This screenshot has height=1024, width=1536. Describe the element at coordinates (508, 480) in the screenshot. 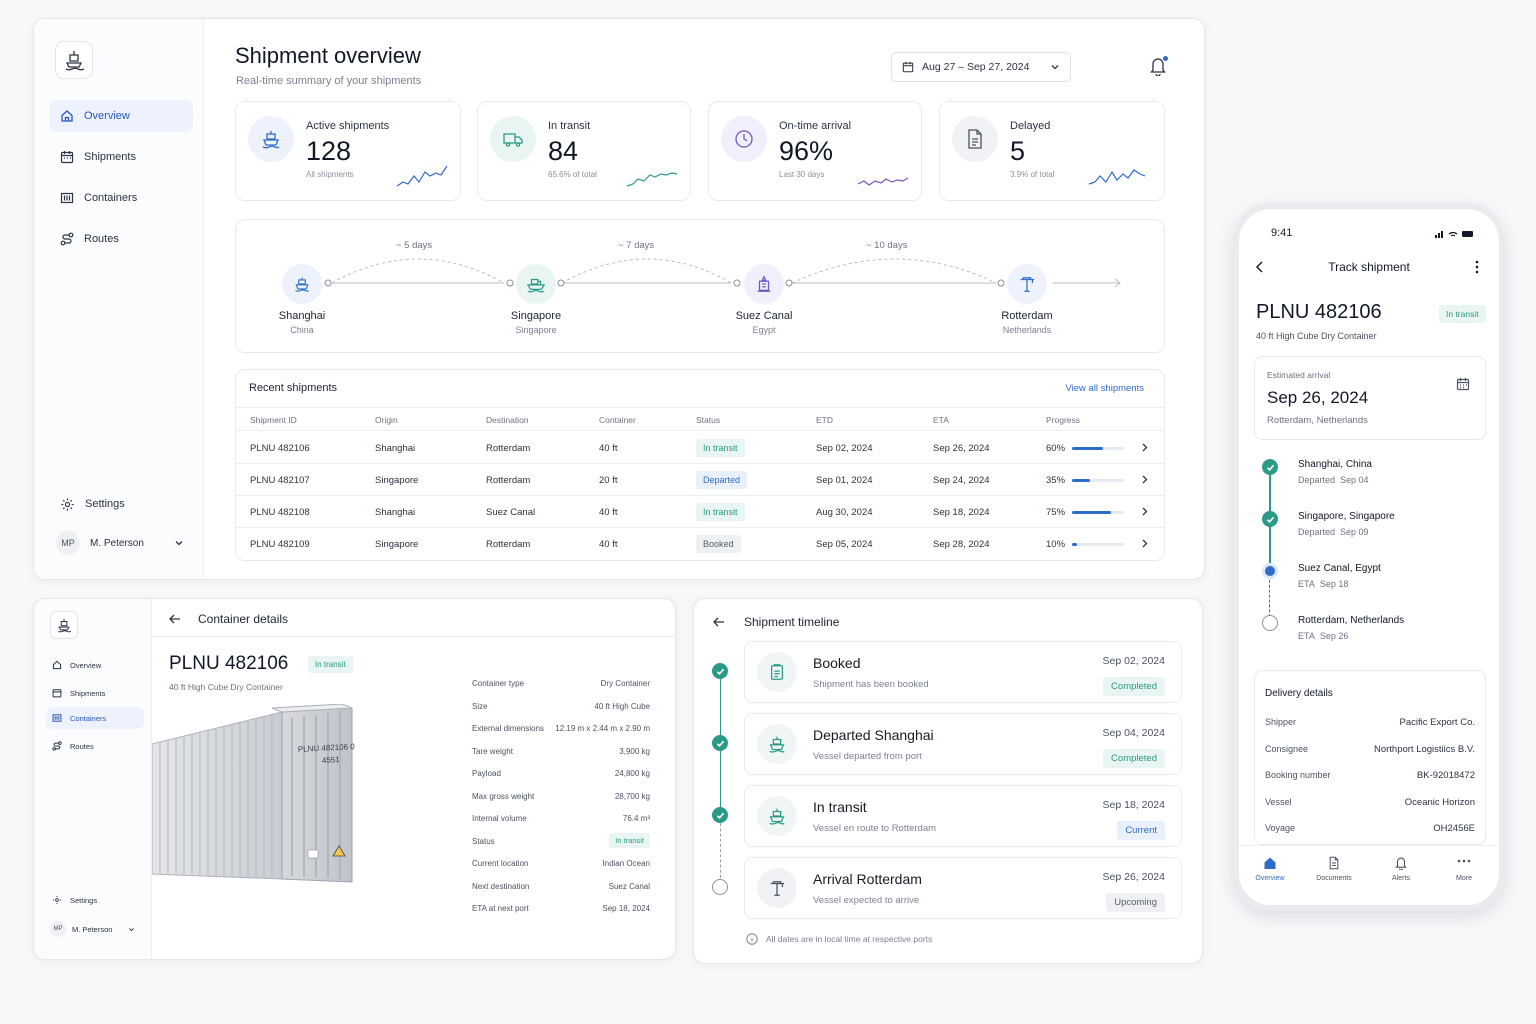

I see `cell-destination: Rotterdam` at that location.